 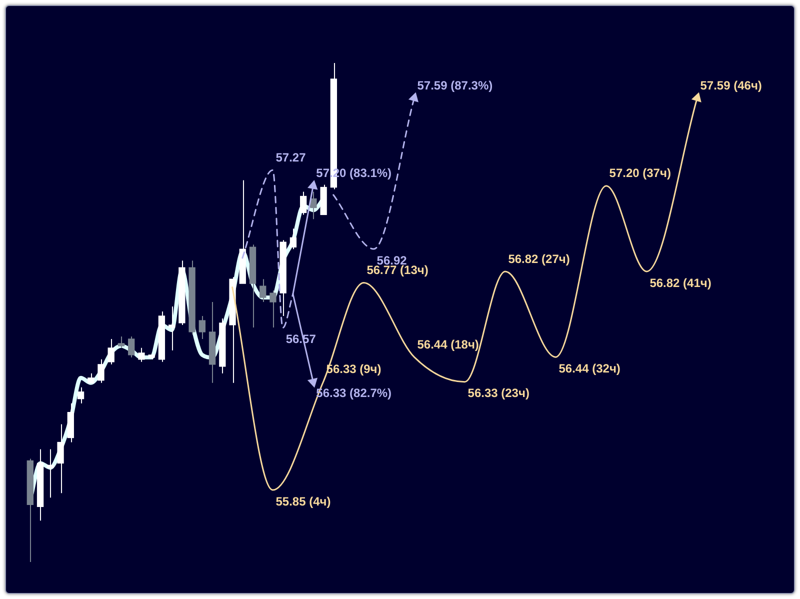 What do you see at coordinates (539, 259) in the screenshot?
I see `data-label: 56.82 (27ч)` at bounding box center [539, 259].